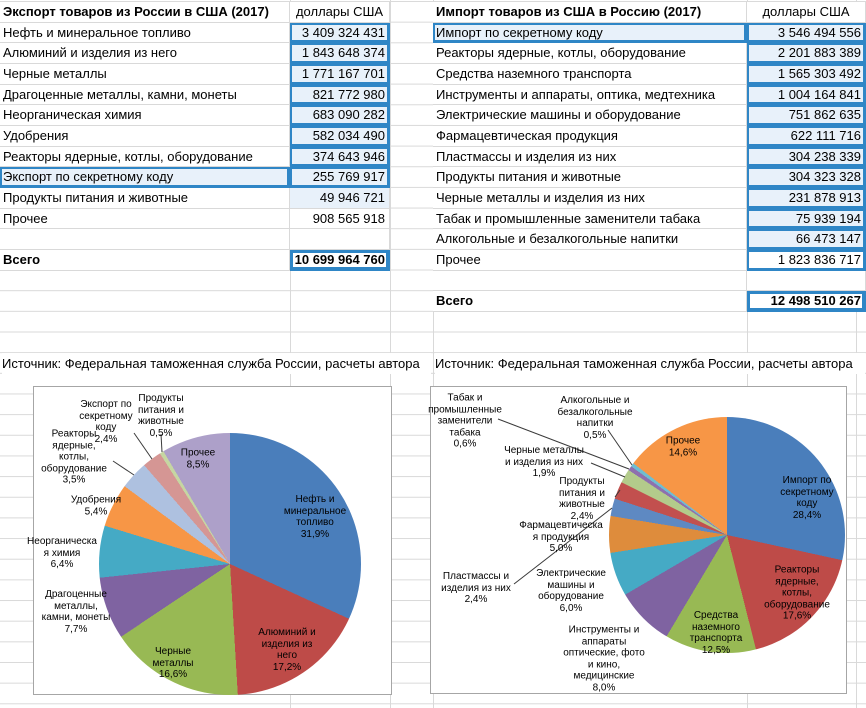  I want to click on export-total-row: Всего 10 699 964 760, so click(195, 260).